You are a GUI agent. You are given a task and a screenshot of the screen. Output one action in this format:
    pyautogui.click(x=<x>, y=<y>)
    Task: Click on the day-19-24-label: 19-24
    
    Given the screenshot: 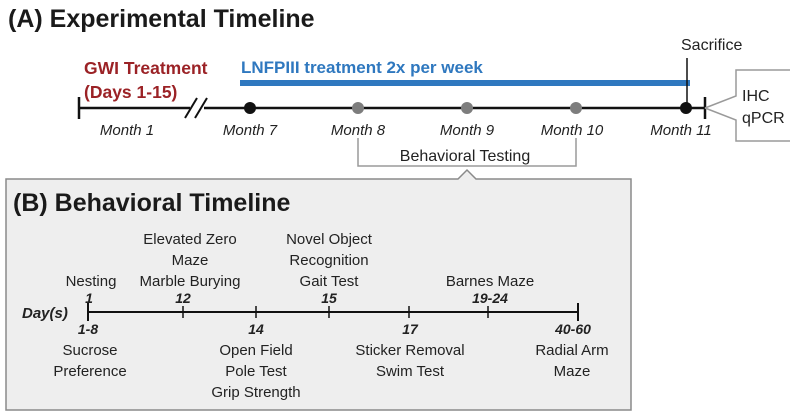 What is the action you would take?
    pyautogui.click(x=490, y=298)
    